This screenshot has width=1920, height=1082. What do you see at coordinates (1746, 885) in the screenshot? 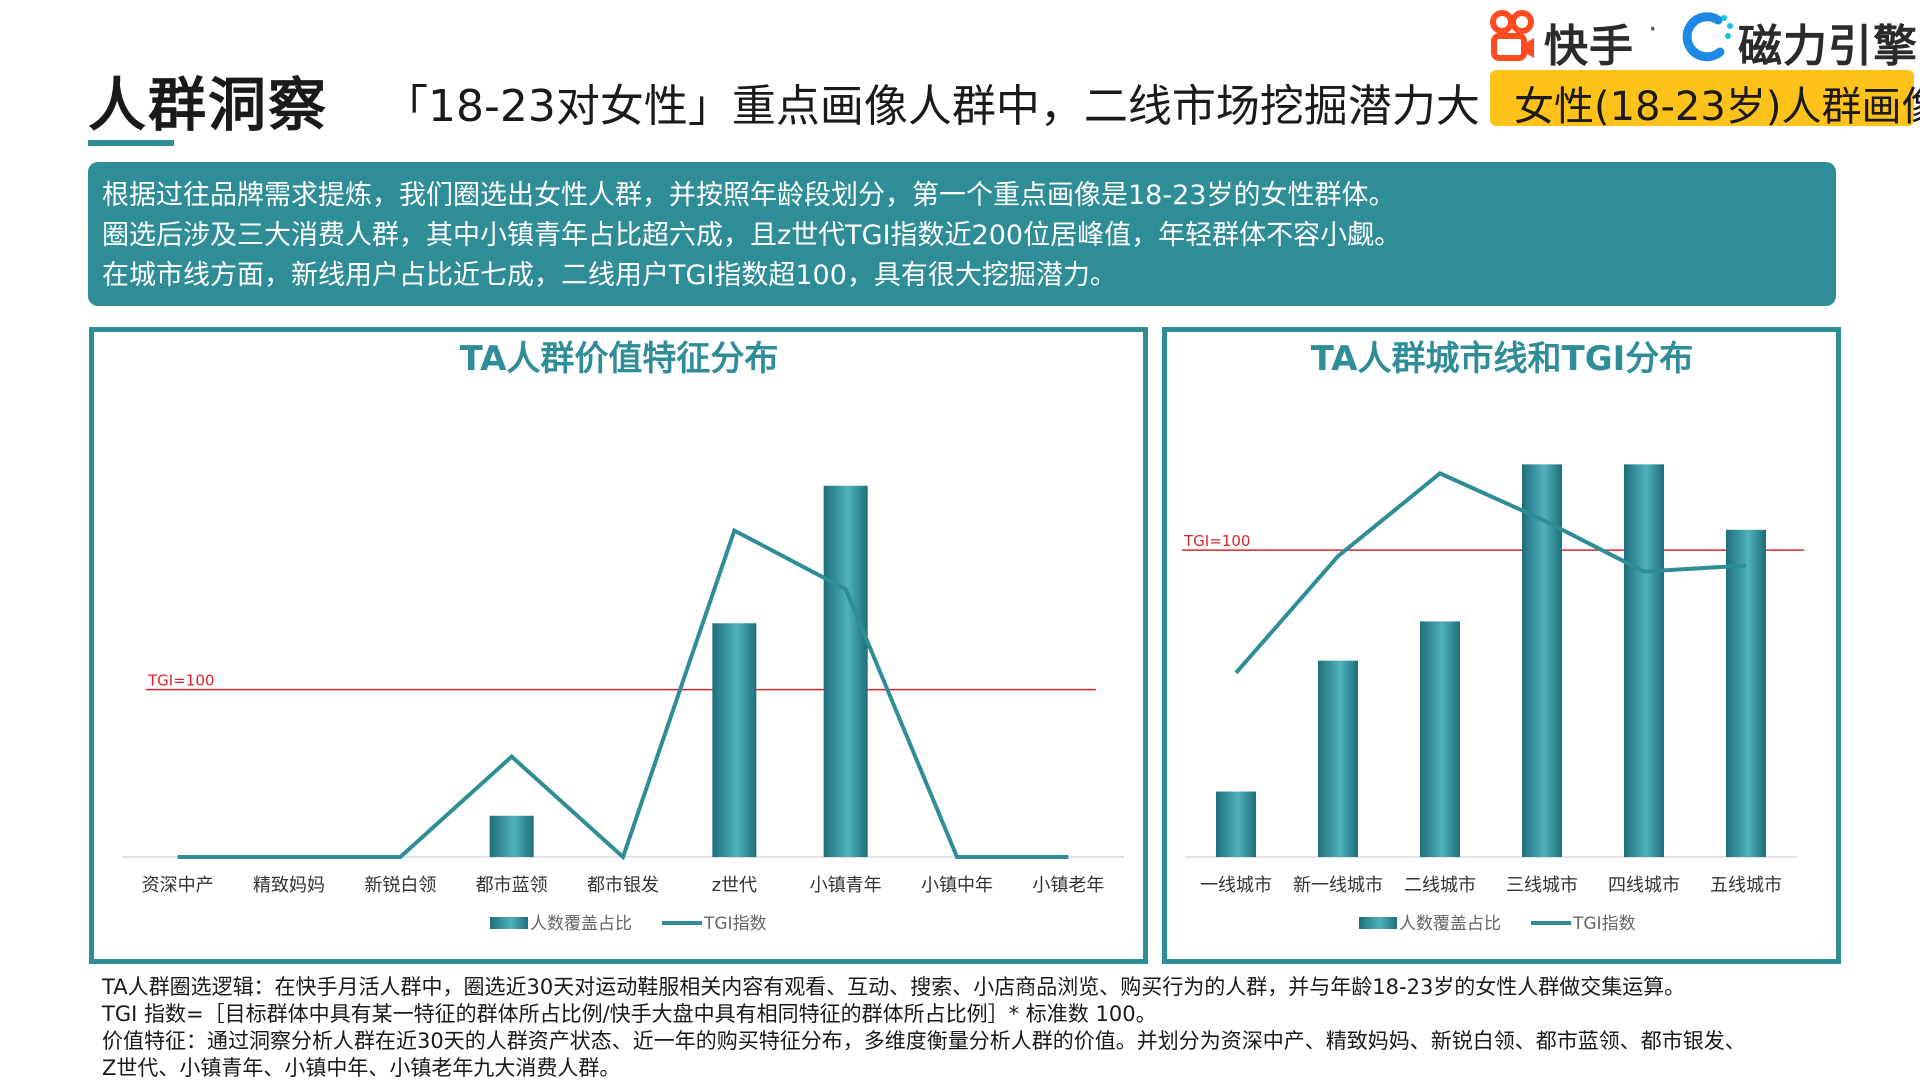
I see `x-tick-label: 五线城市` at bounding box center [1746, 885].